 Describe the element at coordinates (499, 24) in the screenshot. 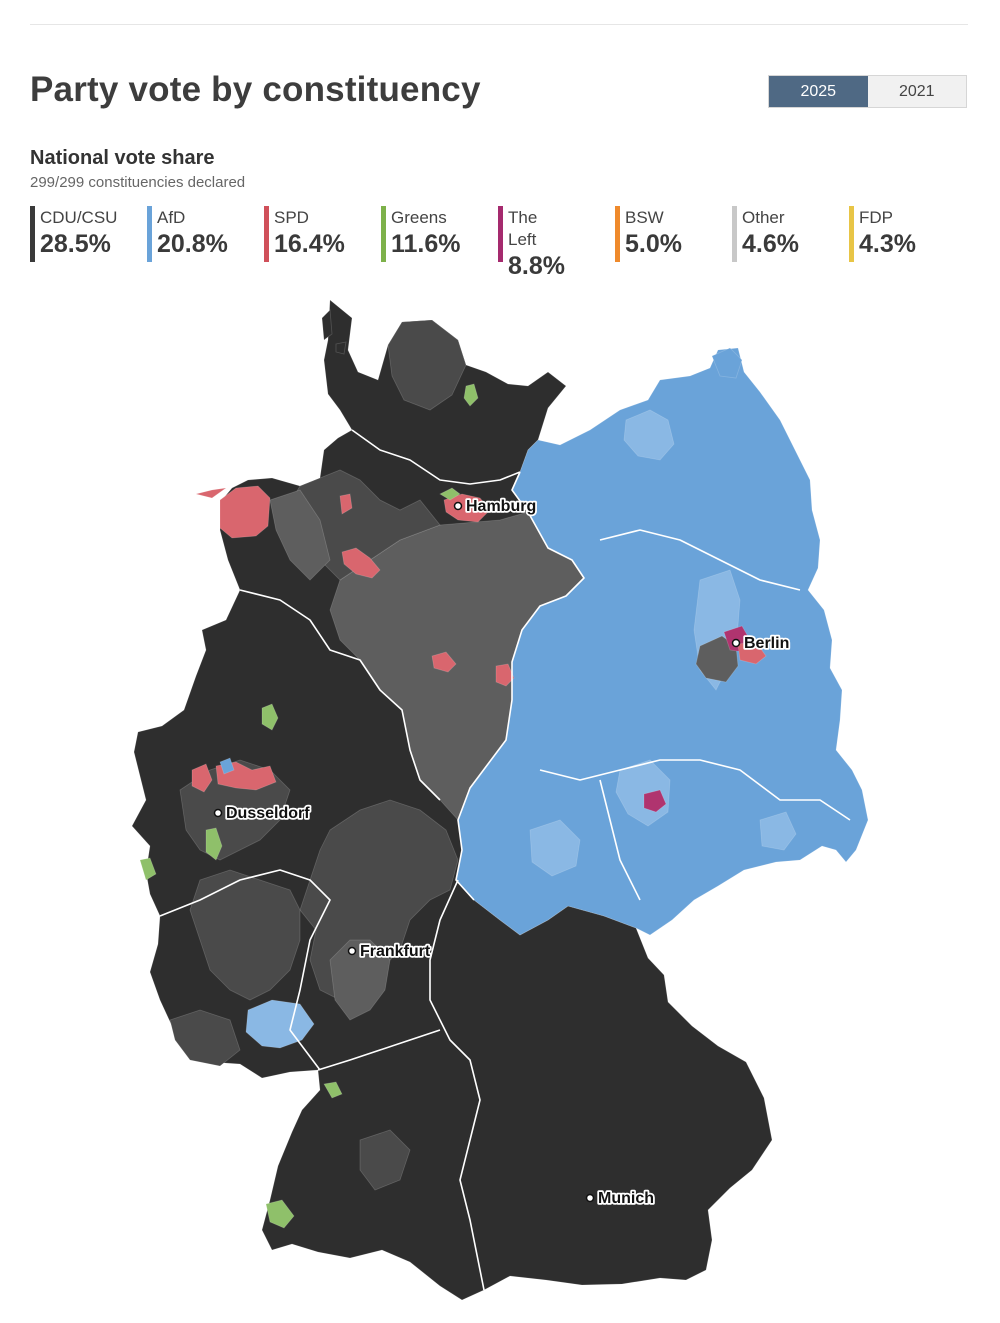

I see `top-divider` at that location.